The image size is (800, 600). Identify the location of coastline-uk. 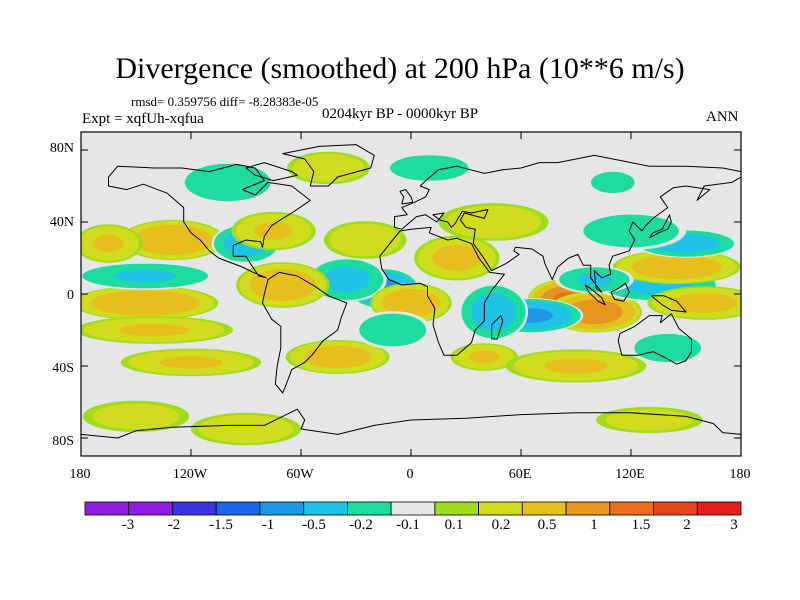
(406, 197).